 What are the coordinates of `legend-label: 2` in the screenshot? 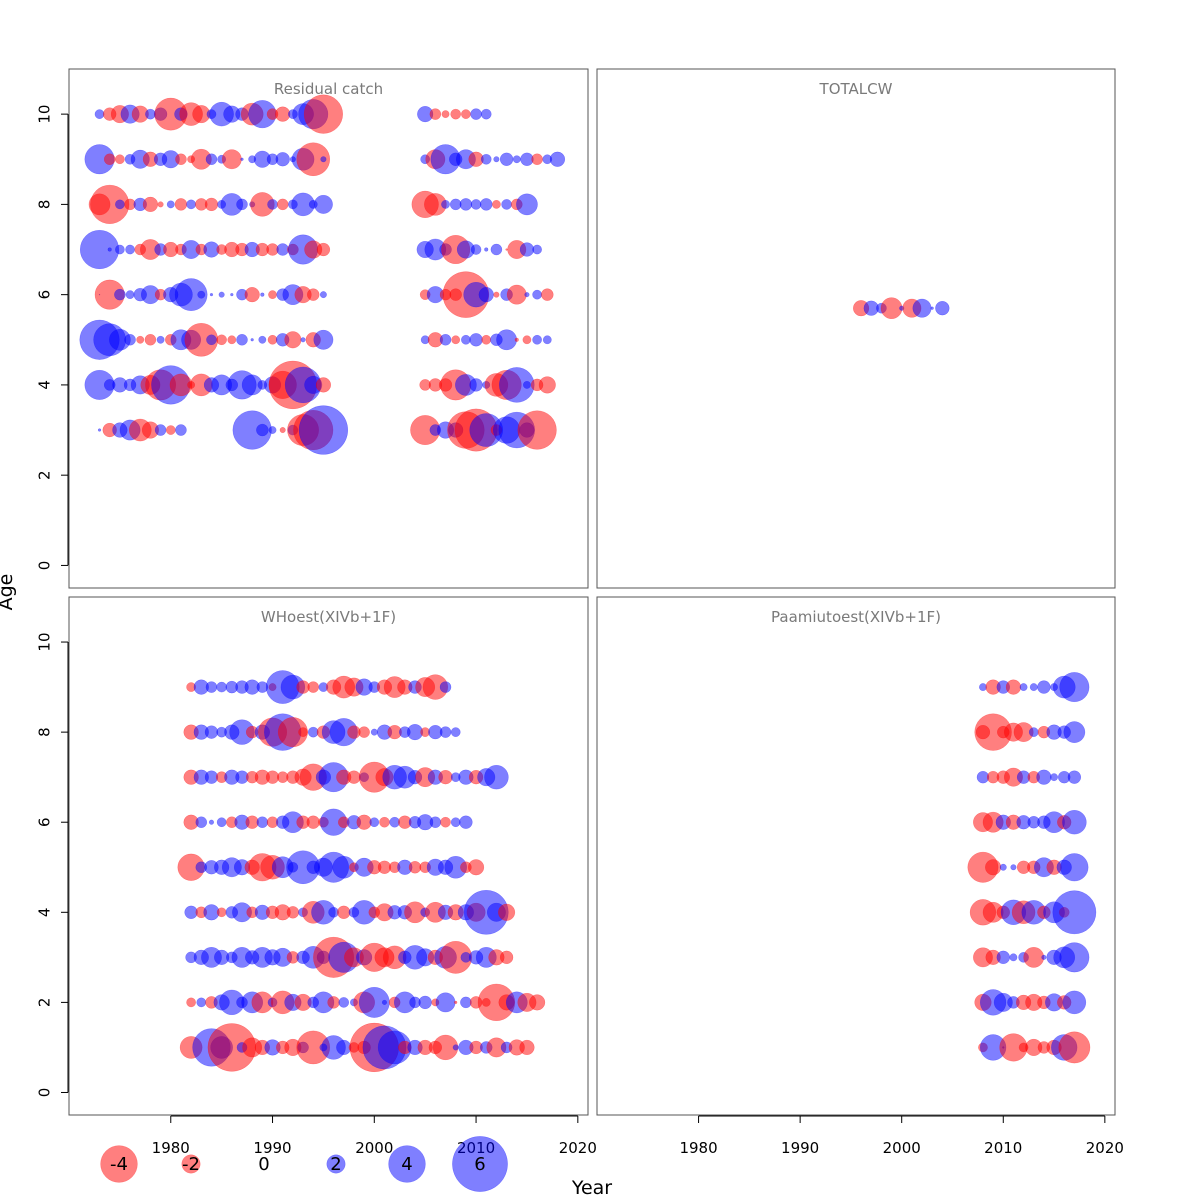 It's located at (335, 1164).